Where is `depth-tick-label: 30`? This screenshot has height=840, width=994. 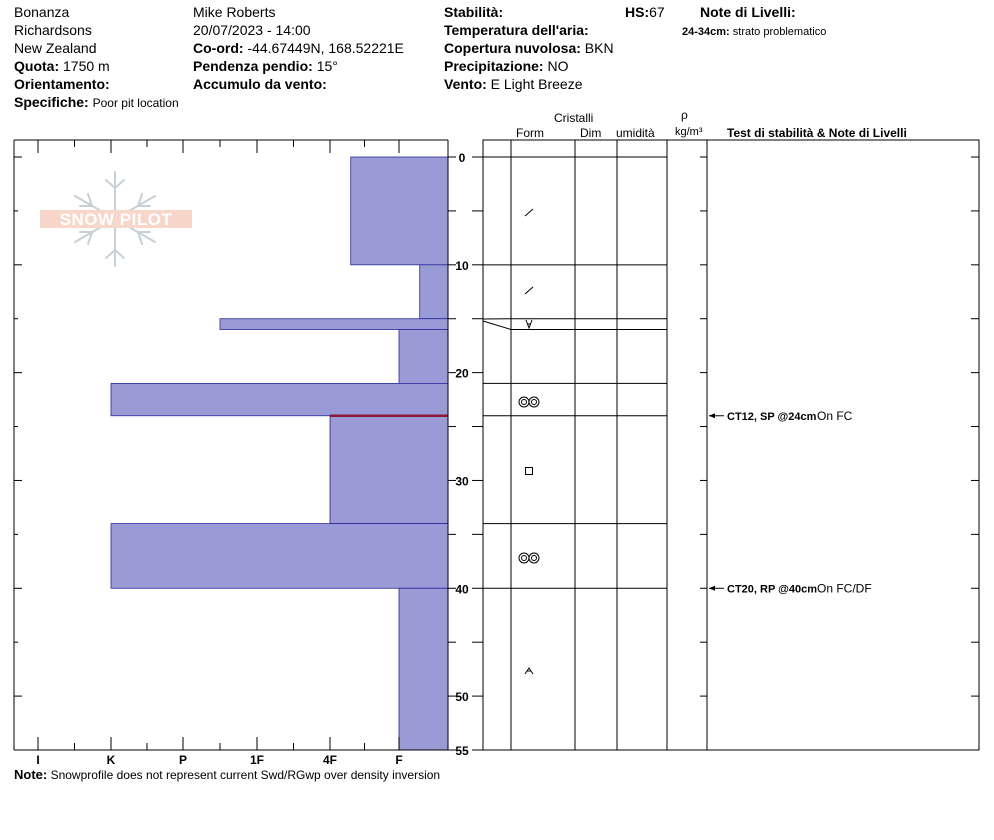 depth-tick-label: 30 is located at coordinates (462, 481).